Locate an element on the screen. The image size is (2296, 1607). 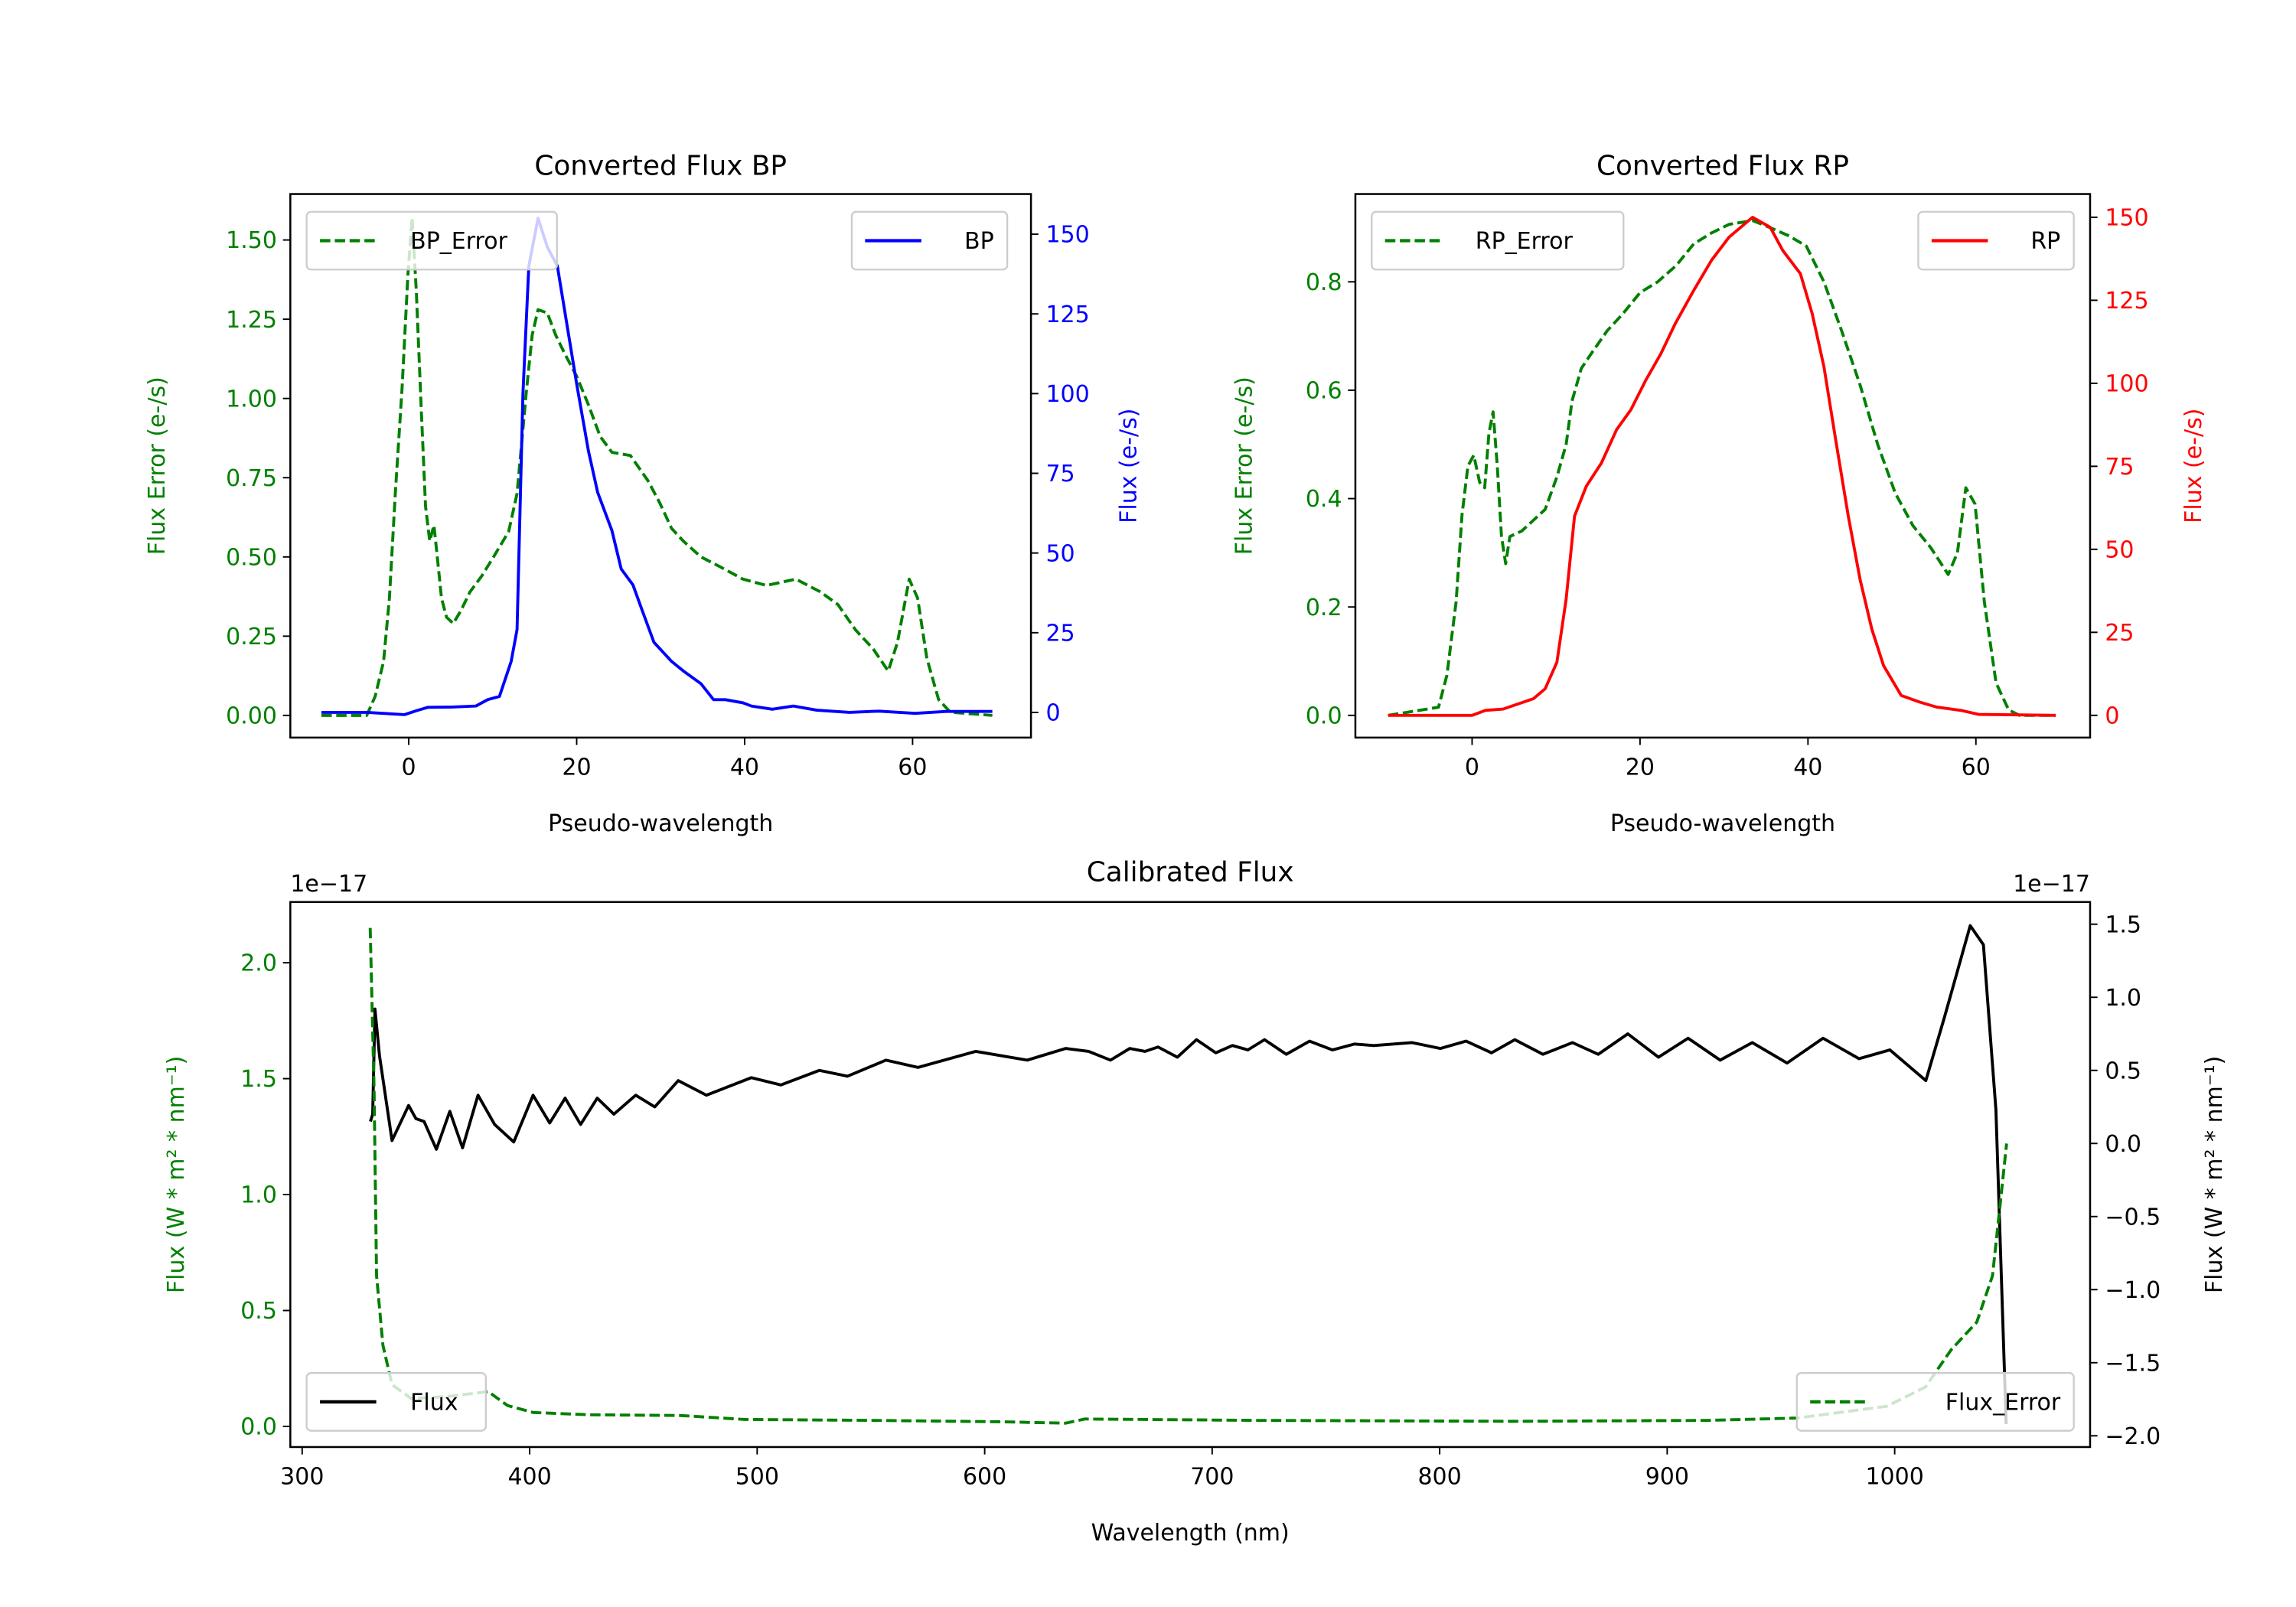
chart-title: Converted Flux BP is located at coordinates (660, 165).